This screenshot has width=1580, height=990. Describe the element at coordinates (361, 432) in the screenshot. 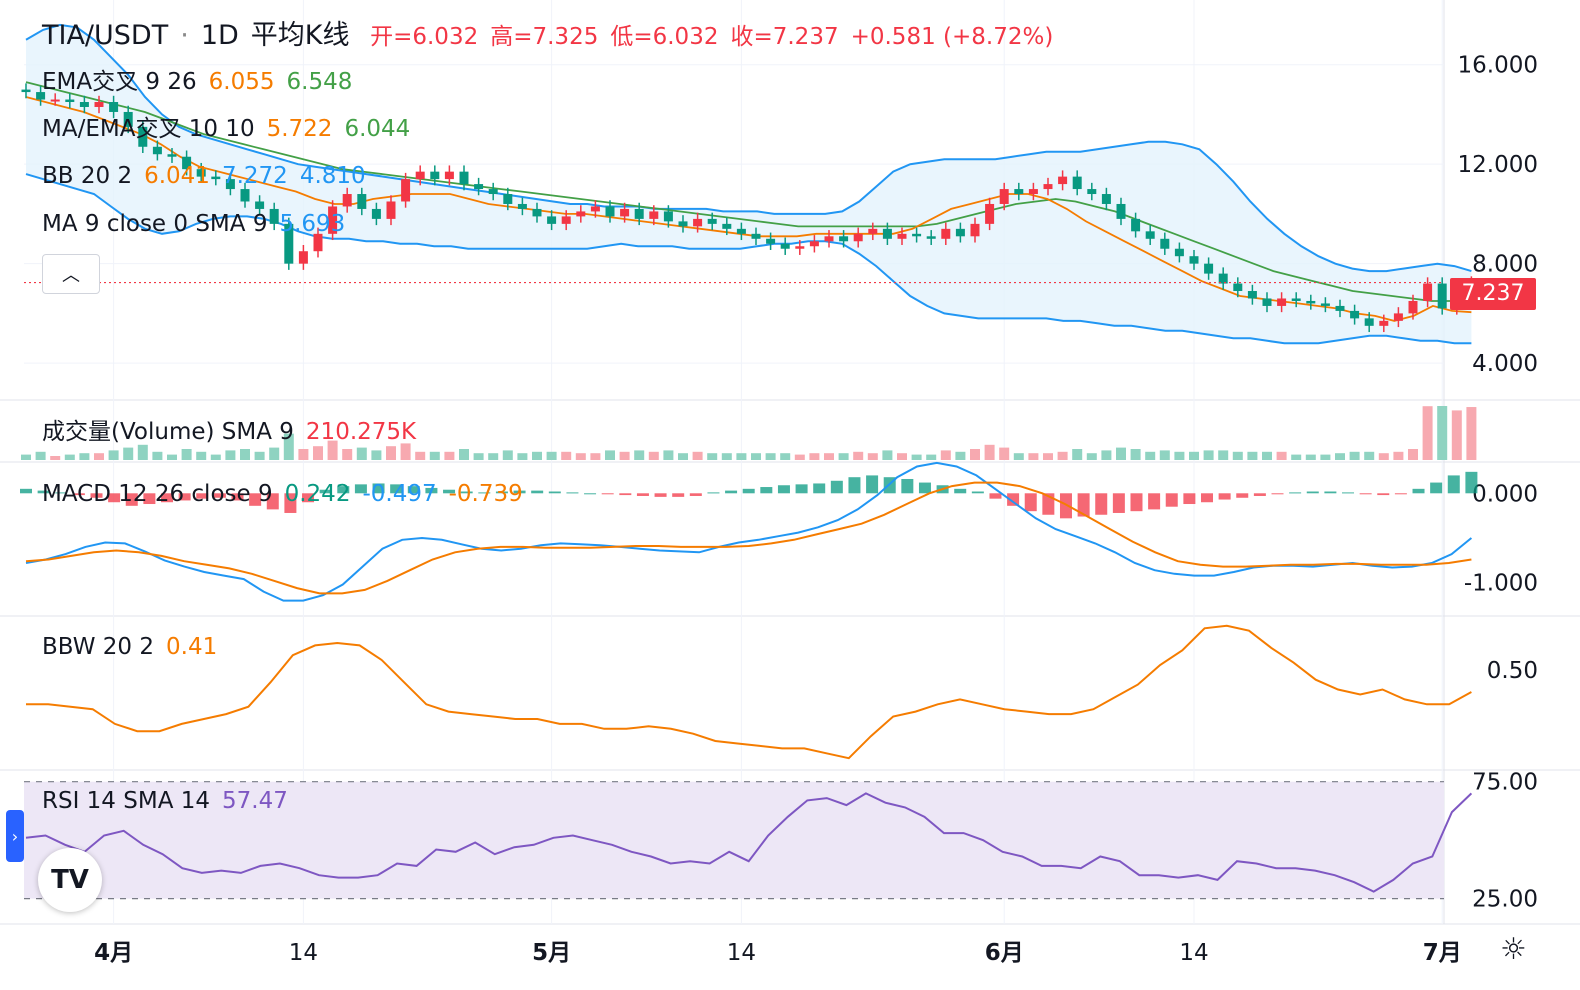

I see `legend-volume-v1: 210.275K` at that location.